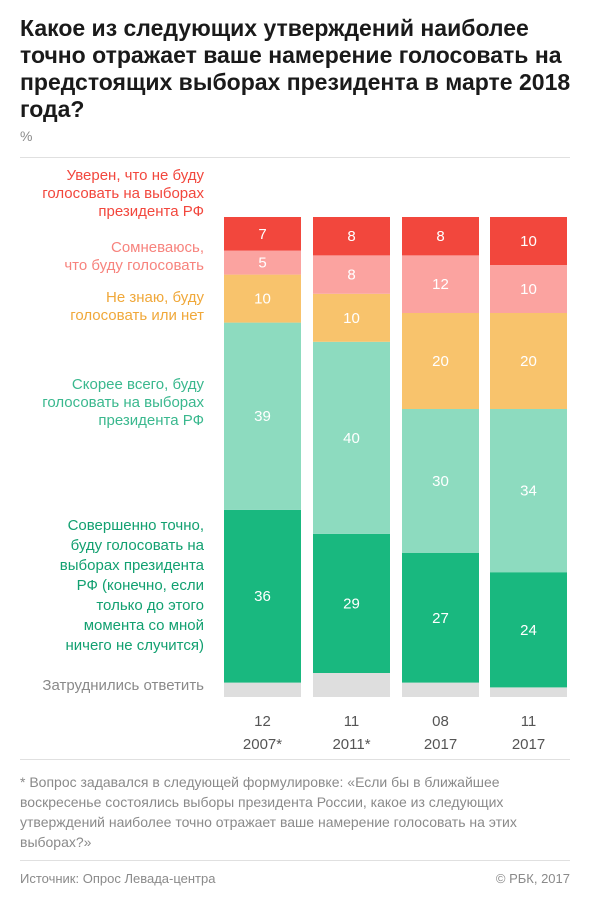  I want to click on legend-label: Не знаю, буду голосовать или нет, so click(137, 306).